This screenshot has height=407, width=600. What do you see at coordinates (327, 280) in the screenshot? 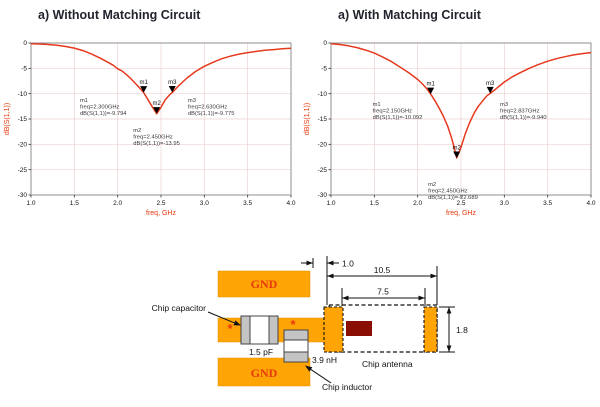
I see `dimension-feed-offset: 1.0` at bounding box center [327, 280].